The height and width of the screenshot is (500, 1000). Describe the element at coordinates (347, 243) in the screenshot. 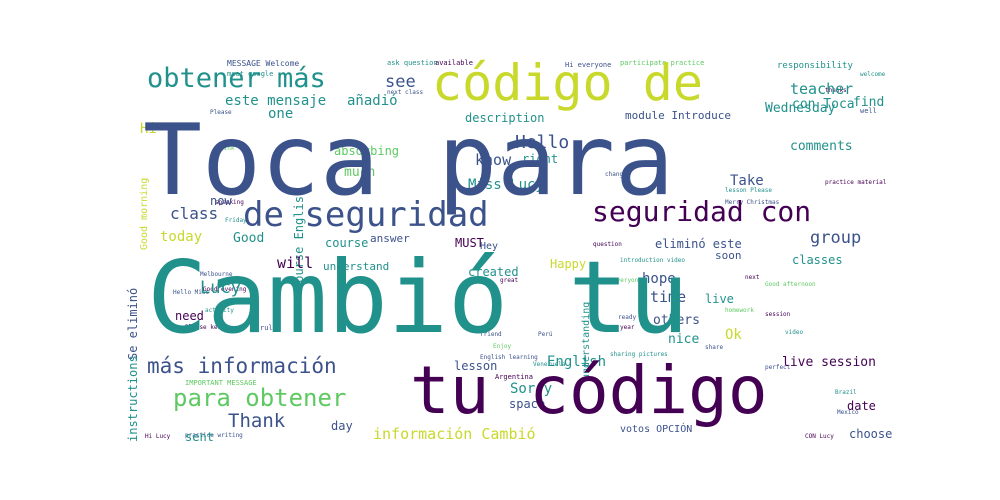

I see `word-course: course` at that location.